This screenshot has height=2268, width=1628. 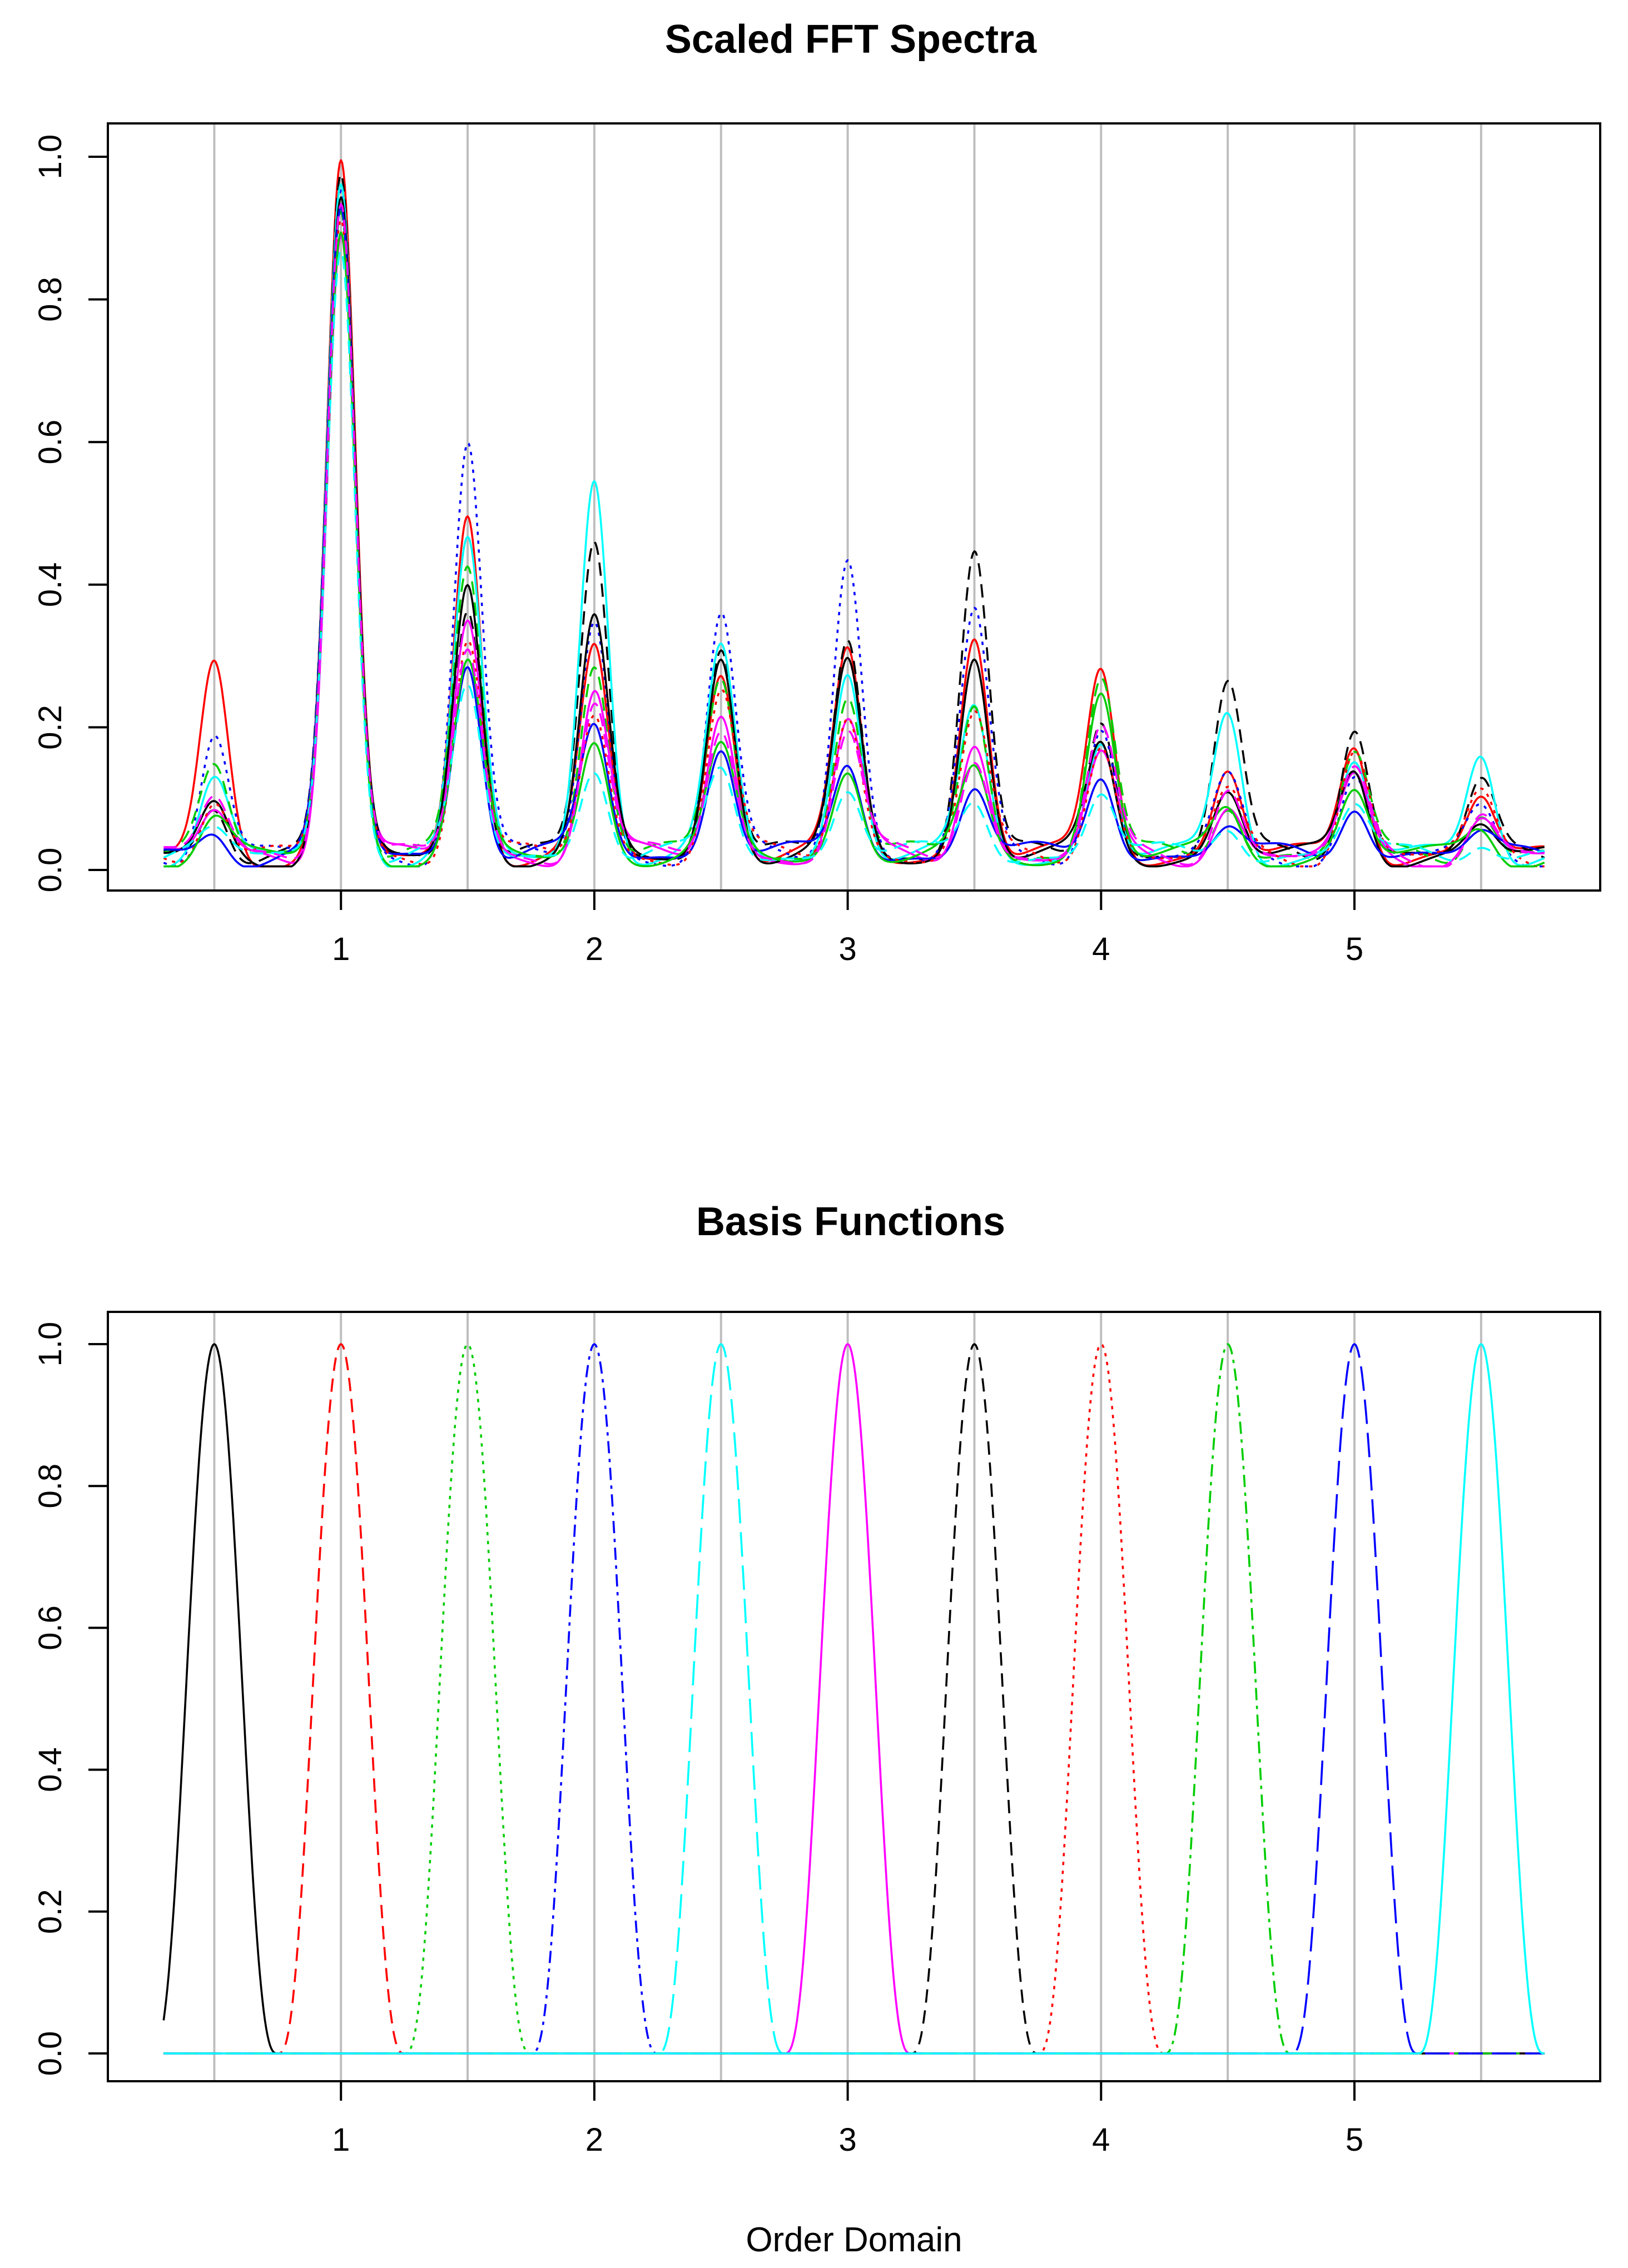 What do you see at coordinates (854, 2240) in the screenshot?
I see `x-axis-label: Order Domain` at bounding box center [854, 2240].